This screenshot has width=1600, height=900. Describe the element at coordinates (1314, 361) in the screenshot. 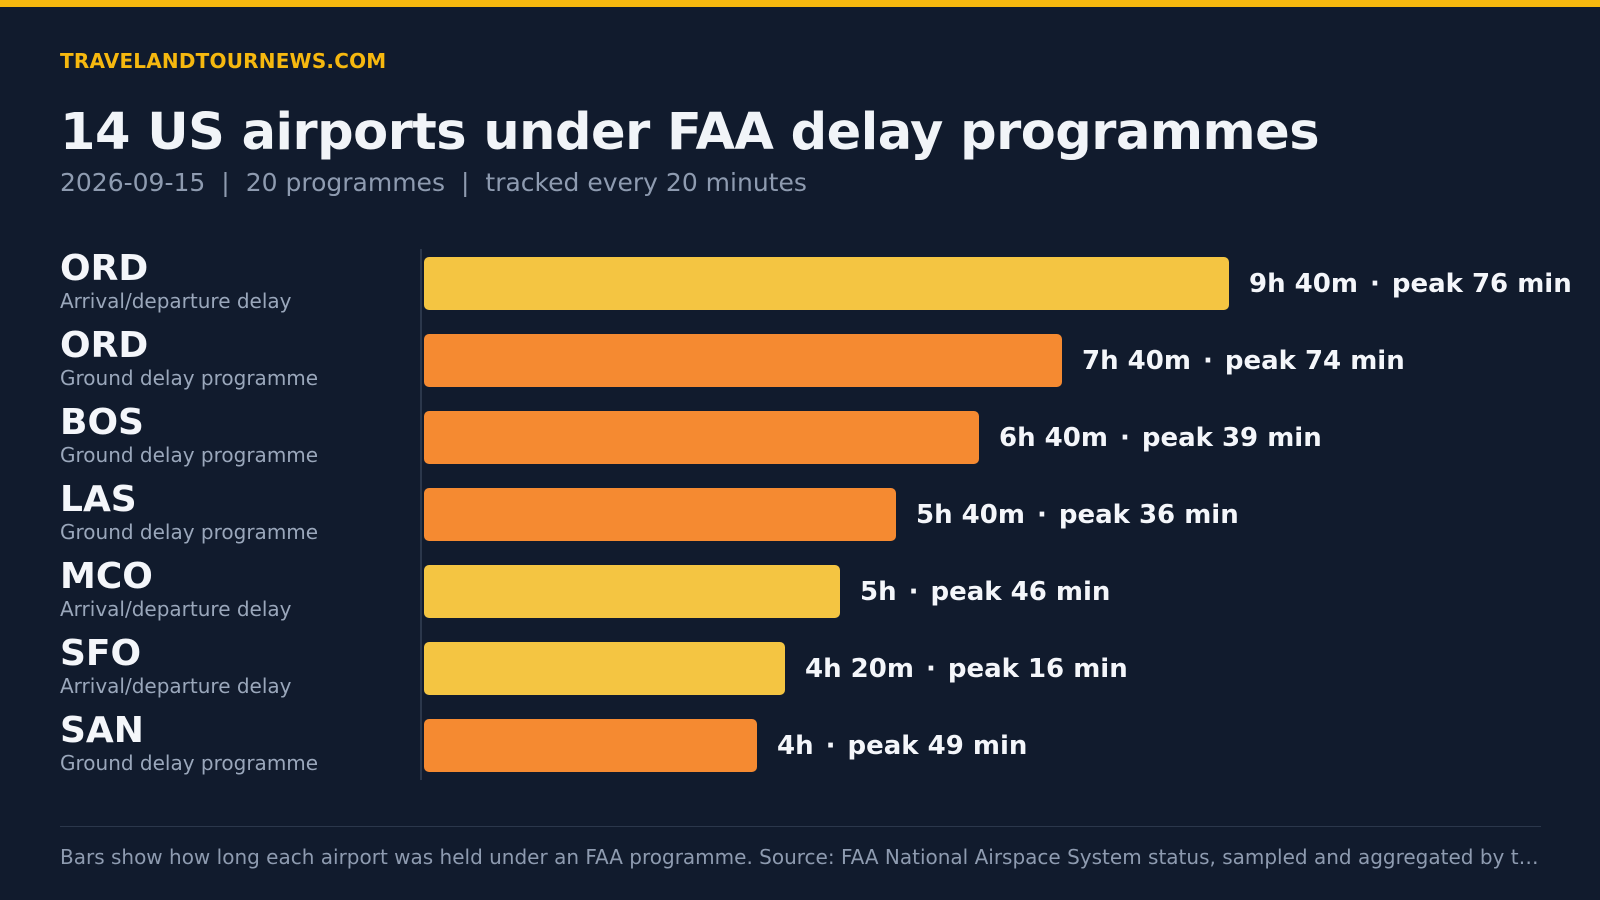

I see `peak-label: peak 74 min` at that location.